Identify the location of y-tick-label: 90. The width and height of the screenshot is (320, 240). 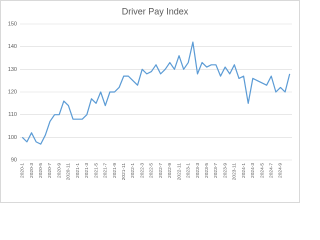
(14, 160).